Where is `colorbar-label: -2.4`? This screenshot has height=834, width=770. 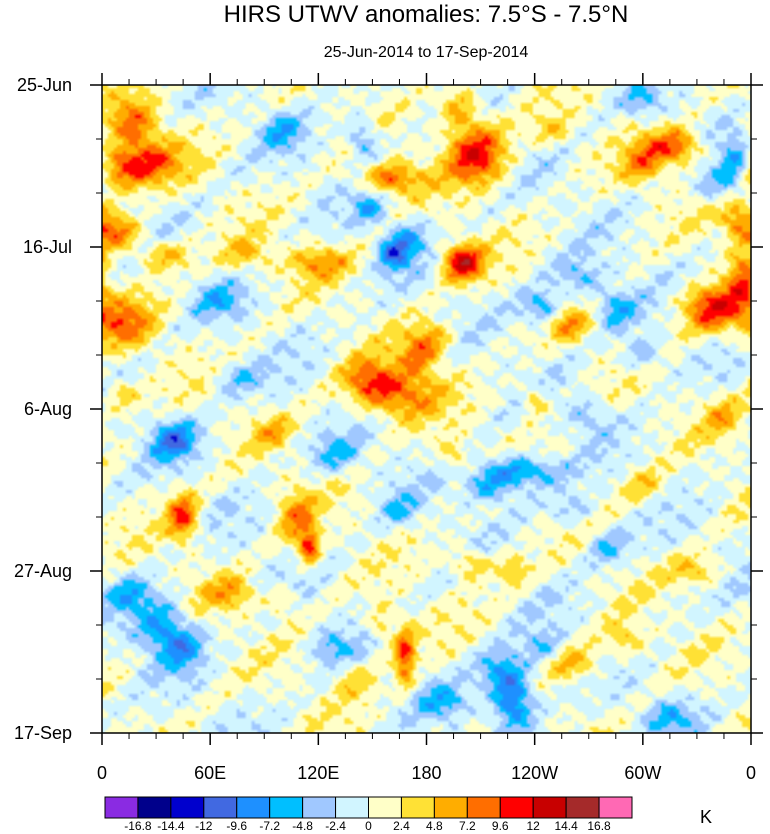 colorbar-label: -2.4 is located at coordinates (335, 826).